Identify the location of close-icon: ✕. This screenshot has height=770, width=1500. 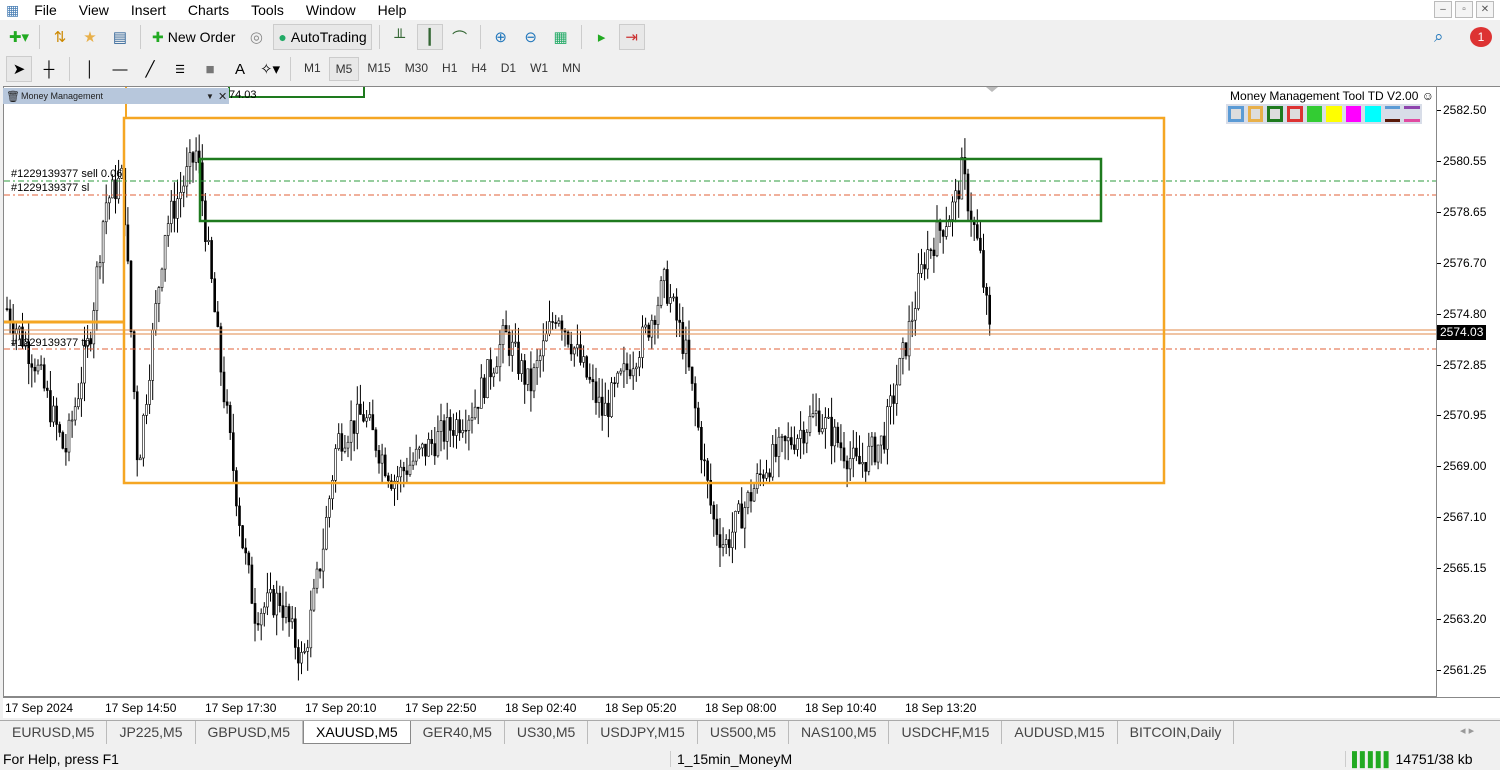
(223, 96).